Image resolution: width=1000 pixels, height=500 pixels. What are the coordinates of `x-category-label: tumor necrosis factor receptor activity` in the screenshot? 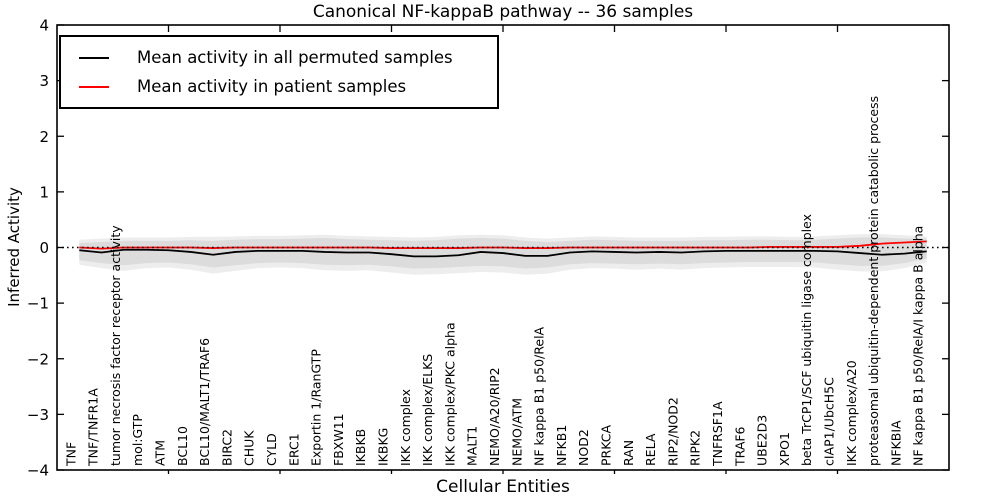 It's located at (115, 345).